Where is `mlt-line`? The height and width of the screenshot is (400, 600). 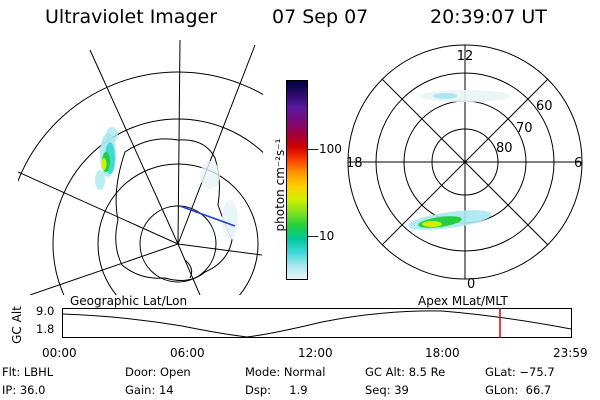 mlt-line is located at coordinates (465, 162).